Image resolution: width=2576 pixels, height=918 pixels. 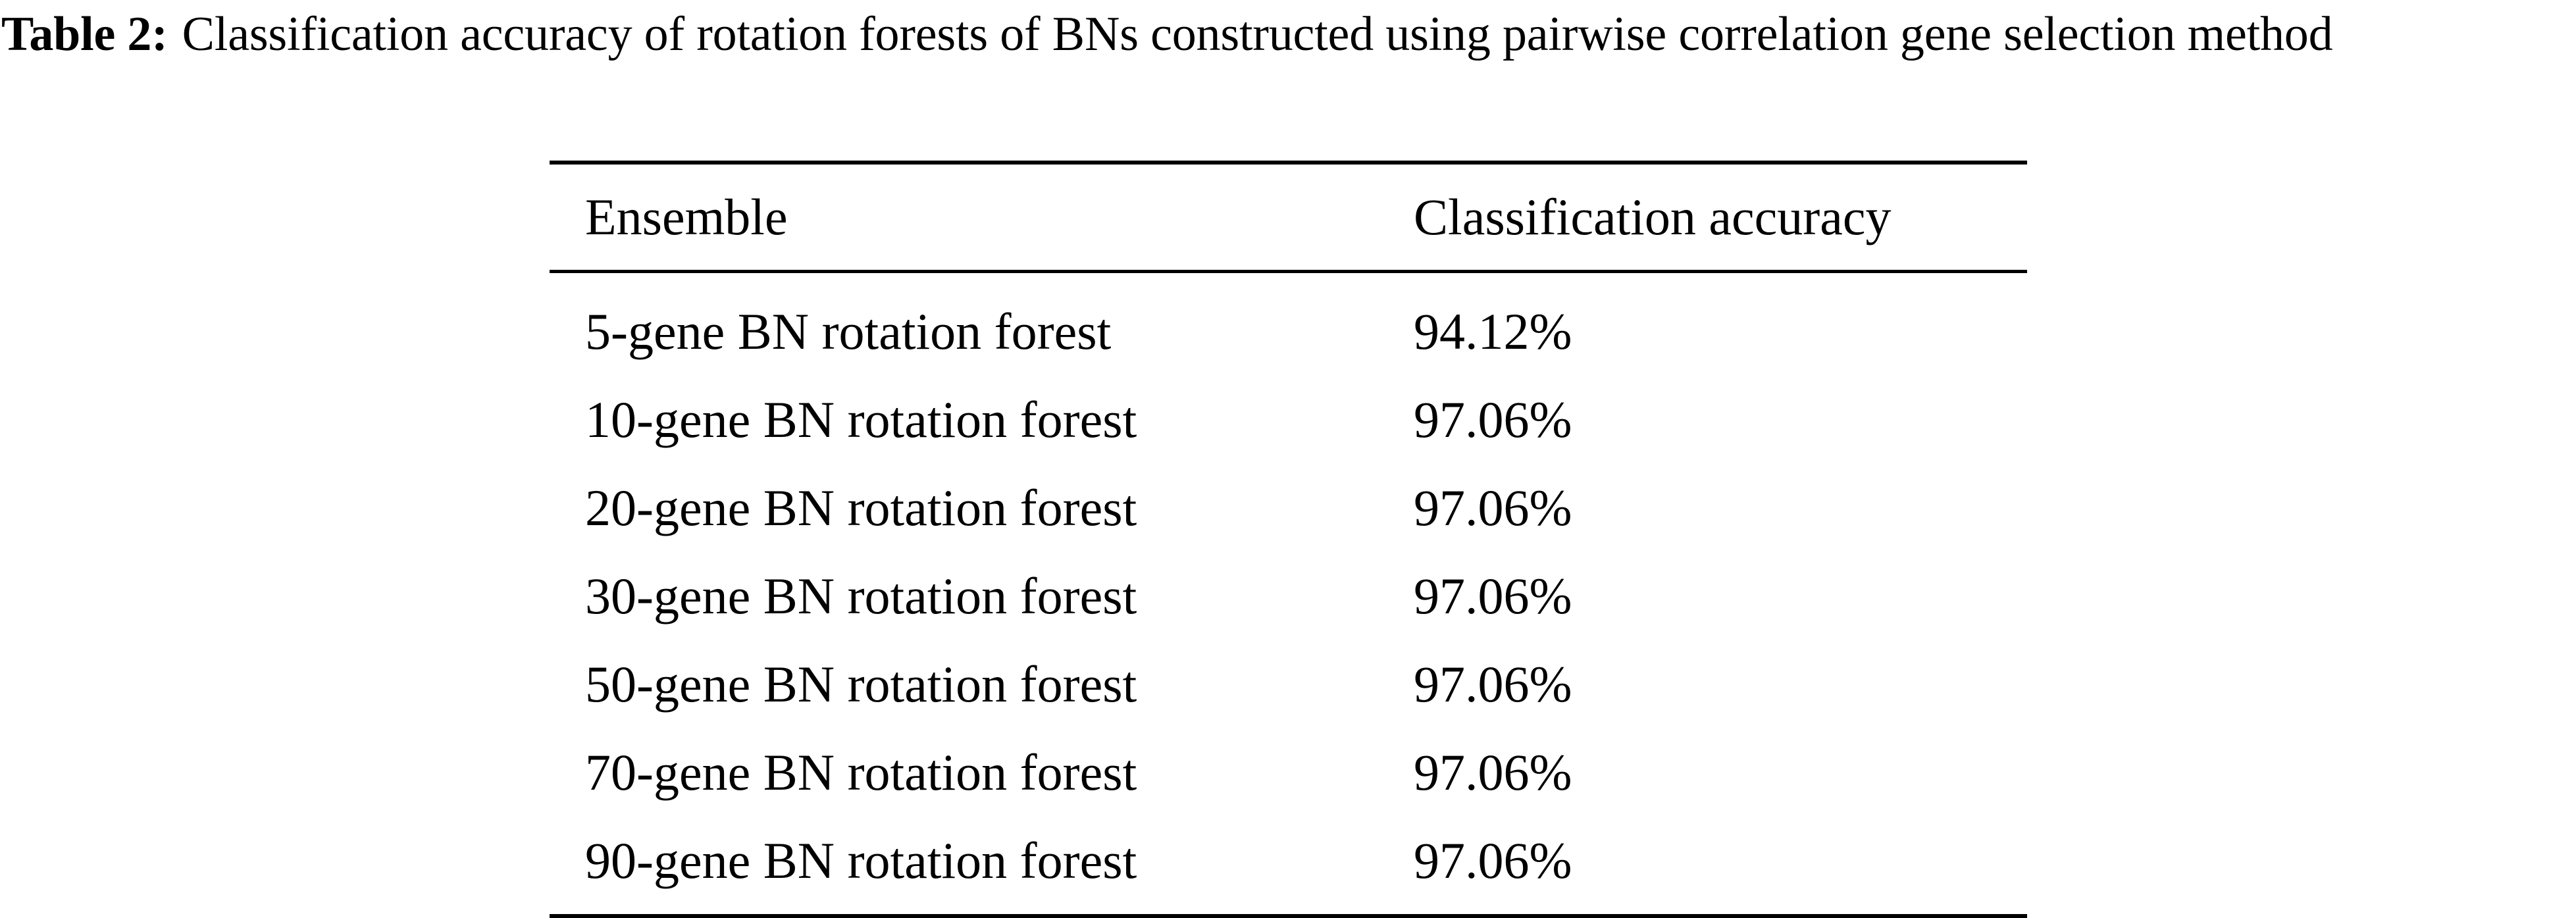 I want to click on table-row: 30-gene BN rotation forest 97.06%, so click(x=1288, y=596).